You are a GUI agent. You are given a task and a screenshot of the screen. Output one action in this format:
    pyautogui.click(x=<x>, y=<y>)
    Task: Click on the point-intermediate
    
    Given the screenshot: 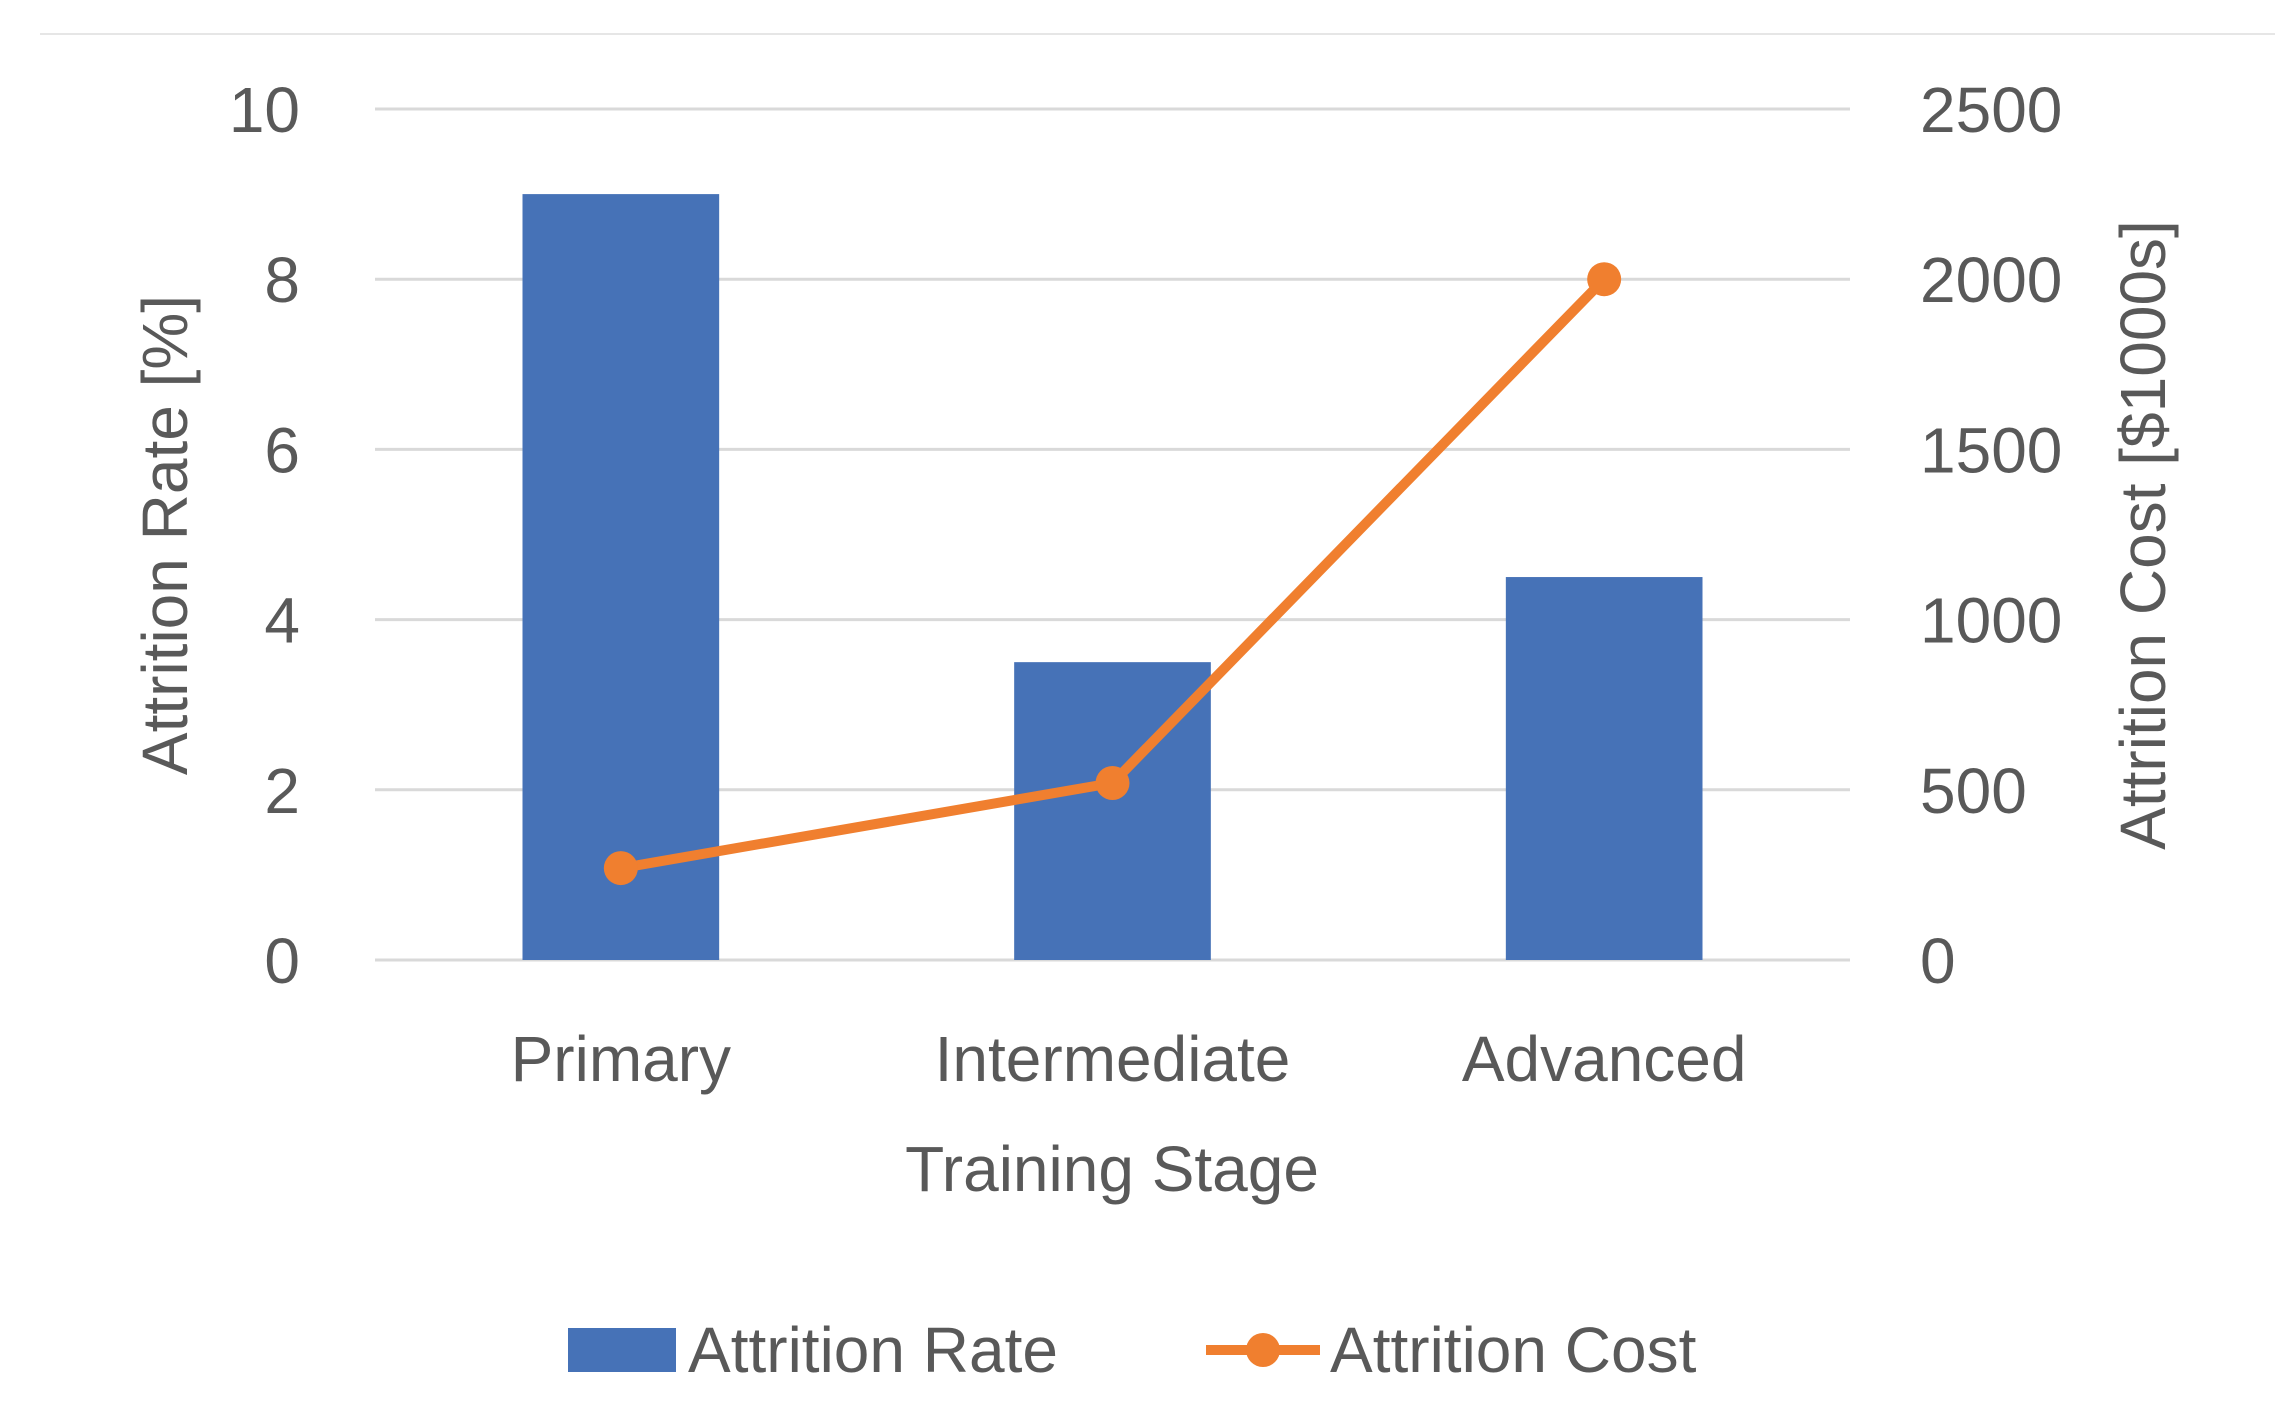 What is the action you would take?
    pyautogui.click(x=1112, y=782)
    